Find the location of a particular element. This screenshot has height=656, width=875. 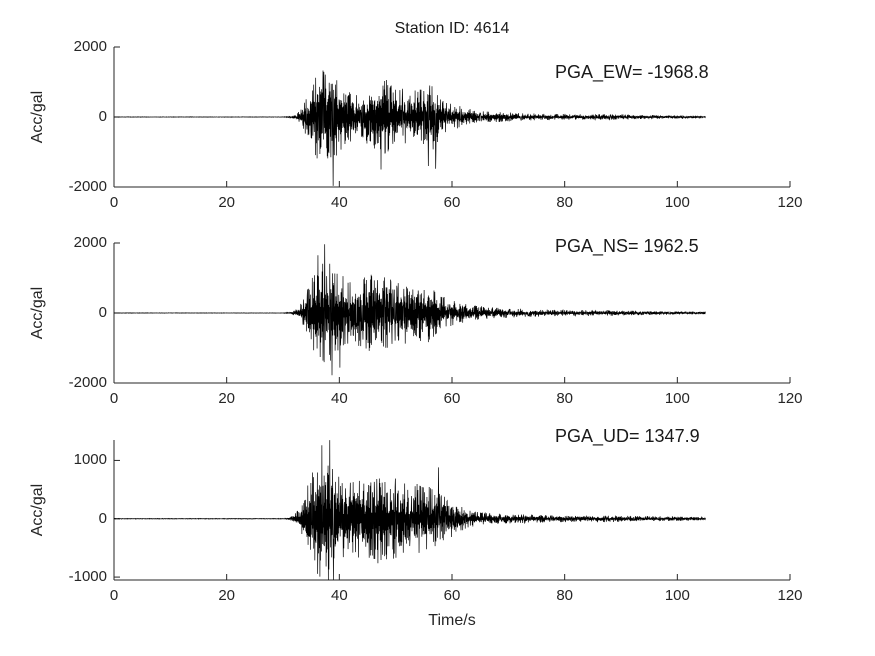

x-tick-label-ew: 100 is located at coordinates (677, 202).